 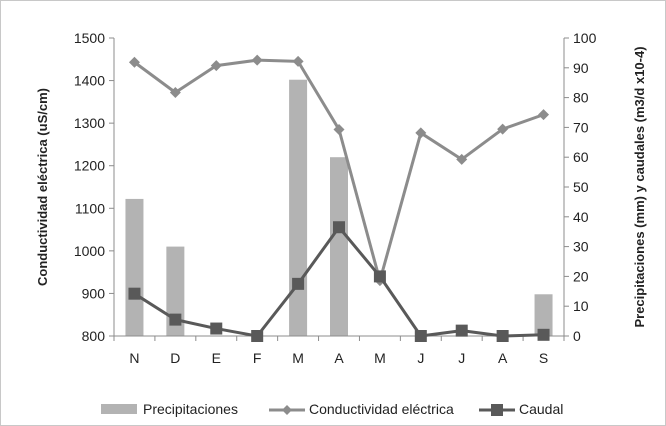 I want to click on right-tick-label: 40, so click(x=581, y=217).